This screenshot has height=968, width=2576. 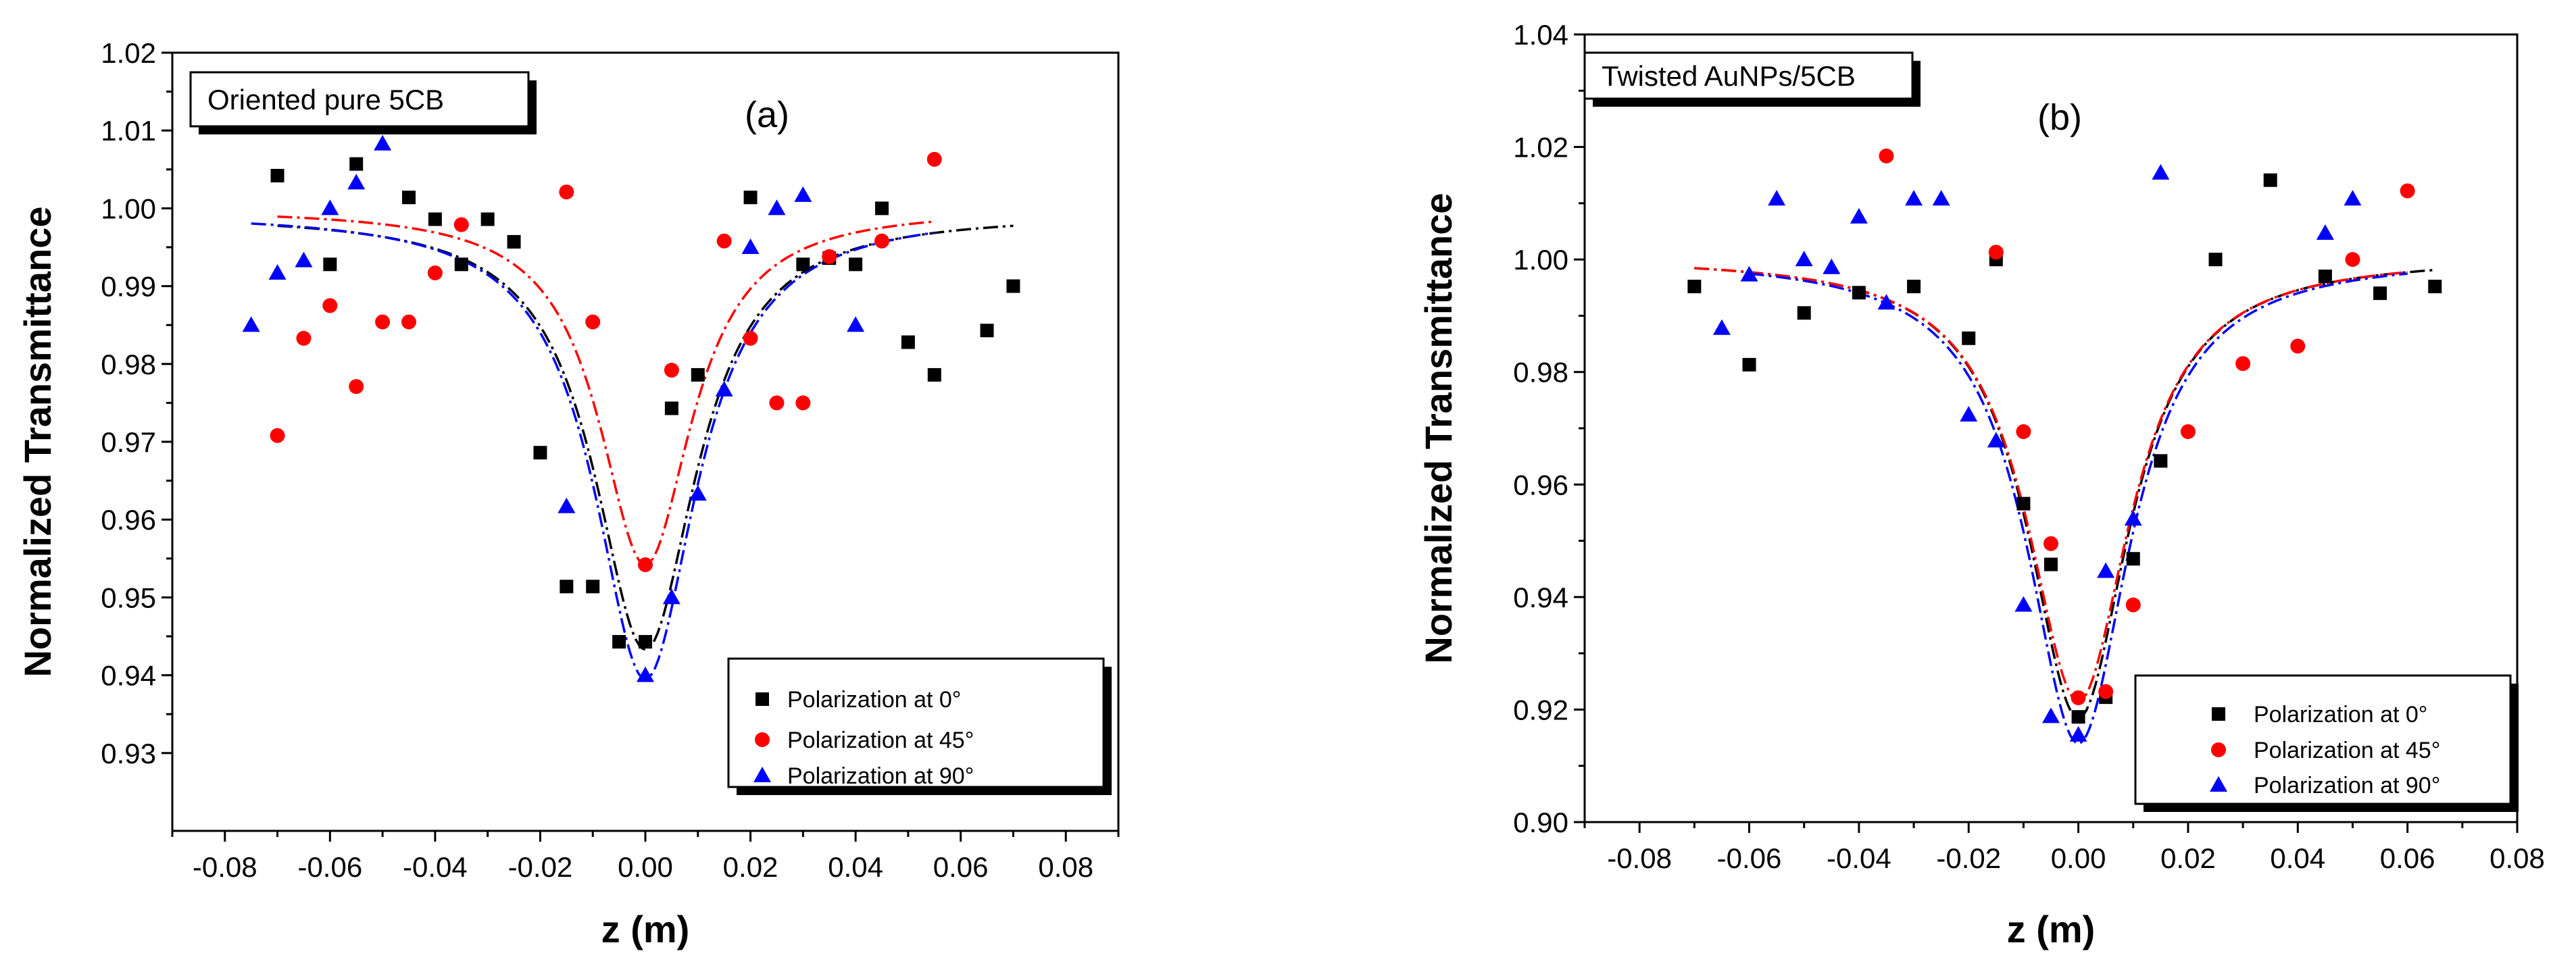 I want to click on x-axis-title: z (m), so click(x=646, y=929).